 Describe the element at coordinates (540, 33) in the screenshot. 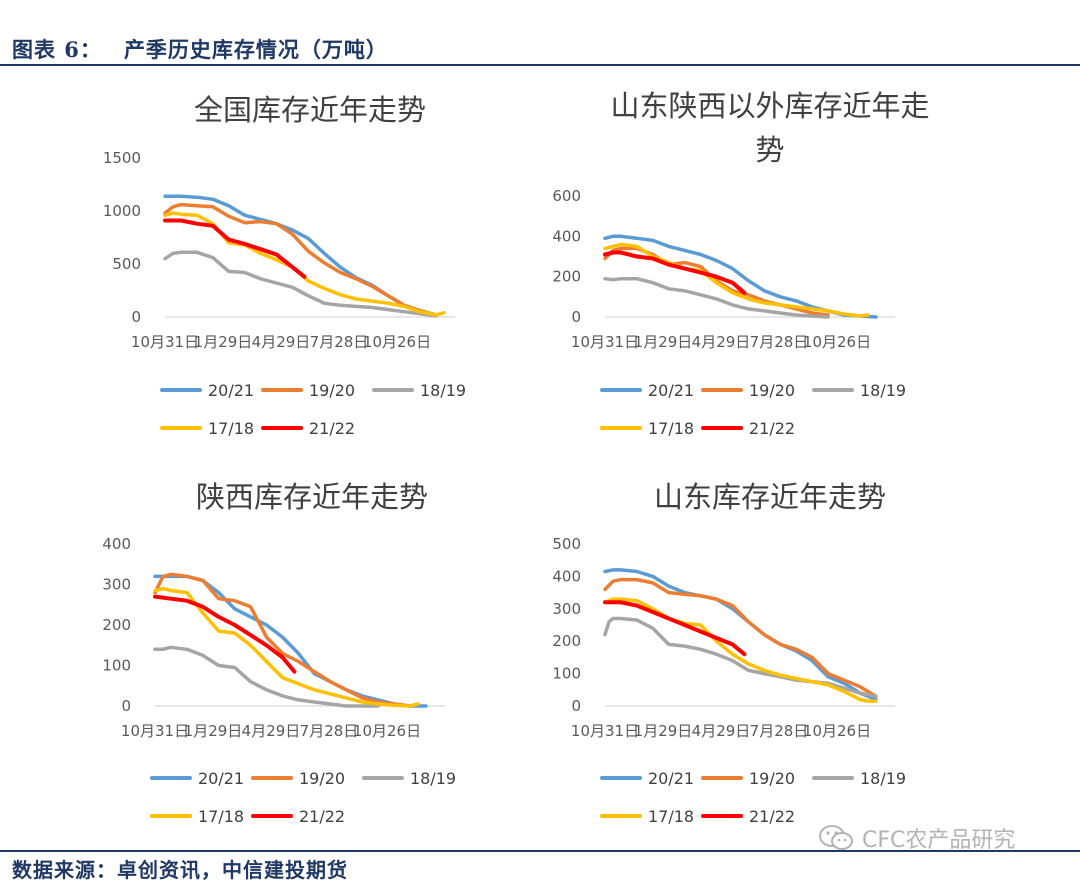

I see `figure-header: 图表 6： 产季历史库存情况（万吨）` at that location.